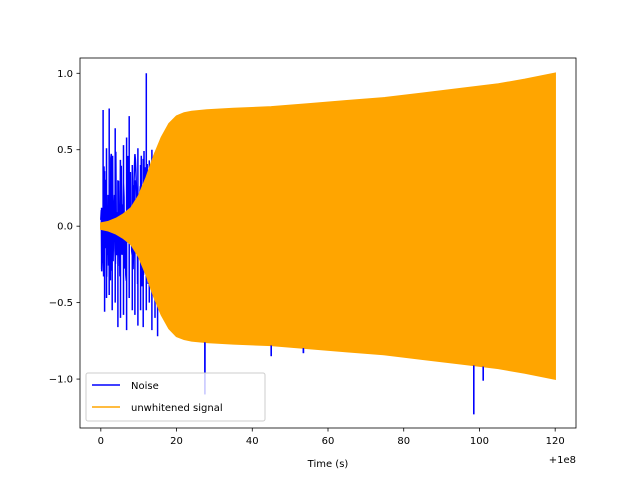 The height and width of the screenshot is (480, 640). What do you see at coordinates (562, 460) in the screenshot?
I see `x-offset-label: +1e8` at bounding box center [562, 460].